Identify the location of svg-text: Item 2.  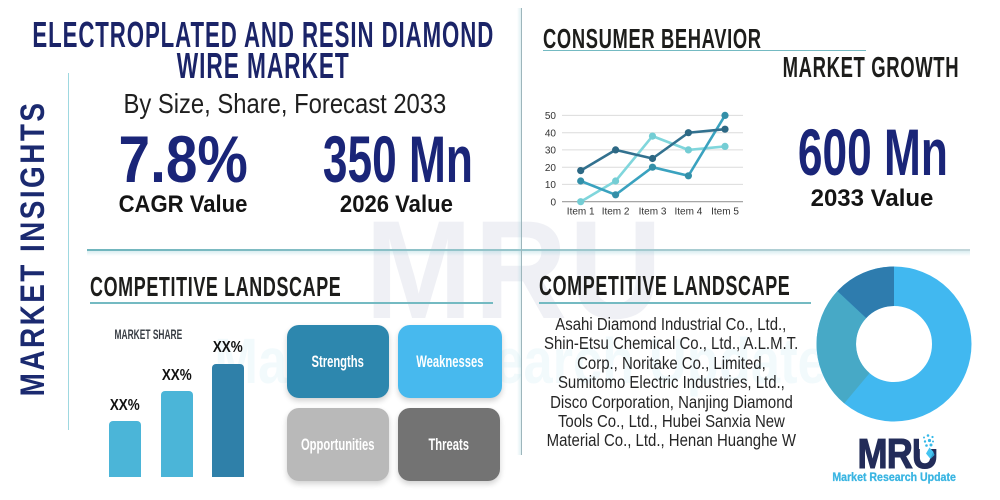
(616, 212).